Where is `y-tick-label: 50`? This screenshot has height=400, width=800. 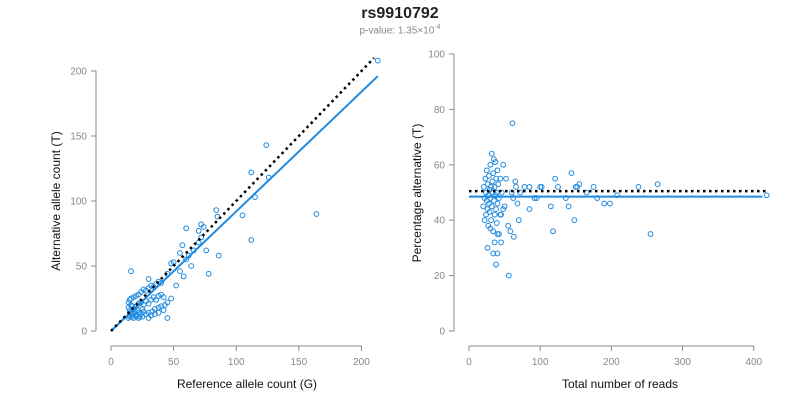 y-tick-label: 50 is located at coordinates (82, 267).